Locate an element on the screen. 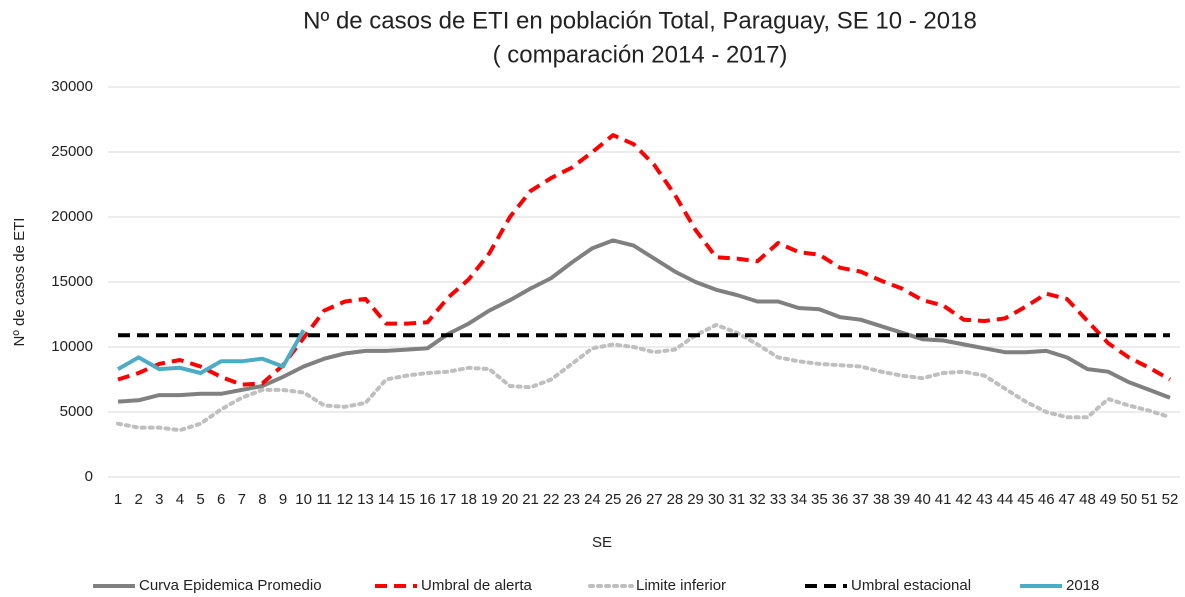 This screenshot has width=1185, height=597. x-tick-label: 13 is located at coordinates (365, 499).